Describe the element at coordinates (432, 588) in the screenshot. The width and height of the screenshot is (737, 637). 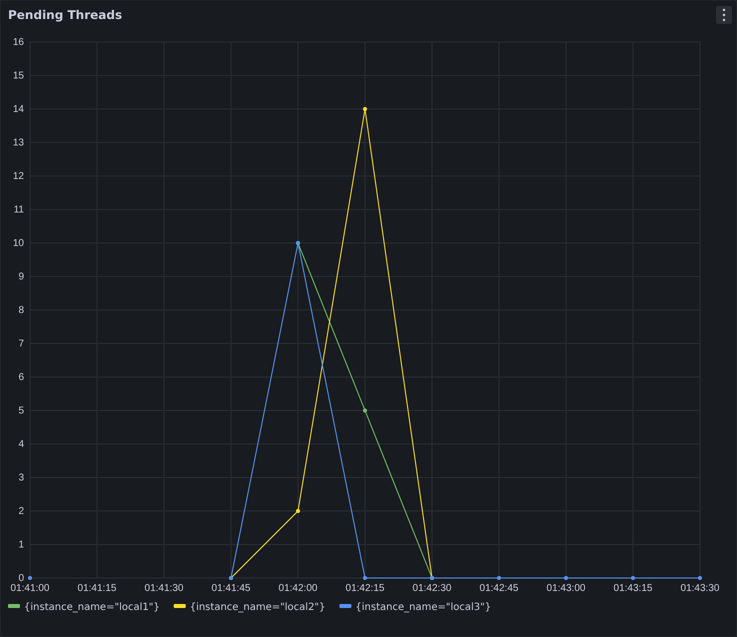
I see `x-tick-label: 01:42:30` at that location.